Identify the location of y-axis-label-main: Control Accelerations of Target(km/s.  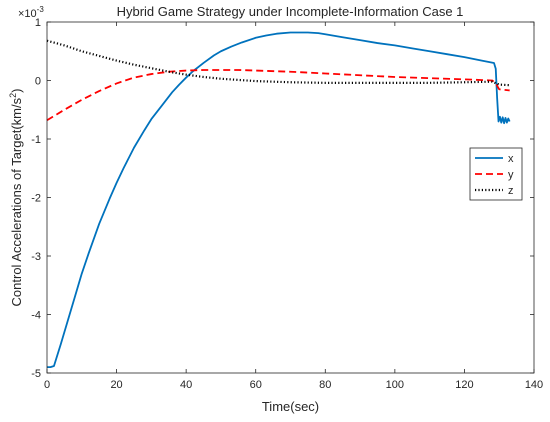
(16, 201).